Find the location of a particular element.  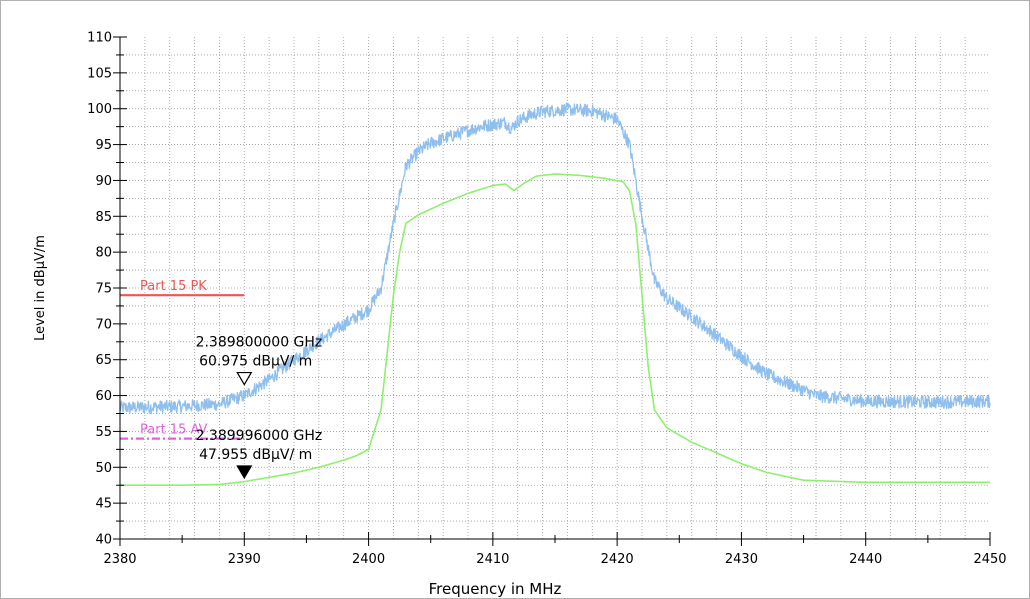

y-tick-label: 50 is located at coordinates (103, 468).